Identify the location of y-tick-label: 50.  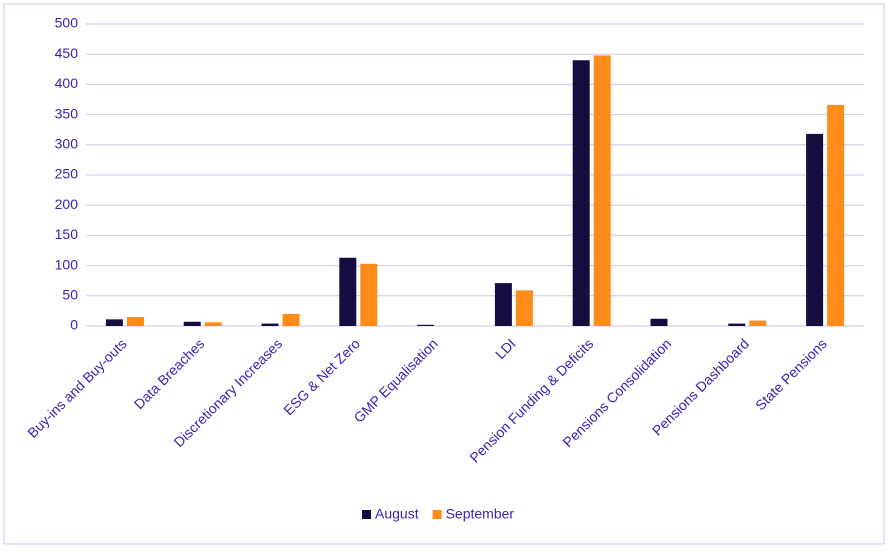
(70, 295).